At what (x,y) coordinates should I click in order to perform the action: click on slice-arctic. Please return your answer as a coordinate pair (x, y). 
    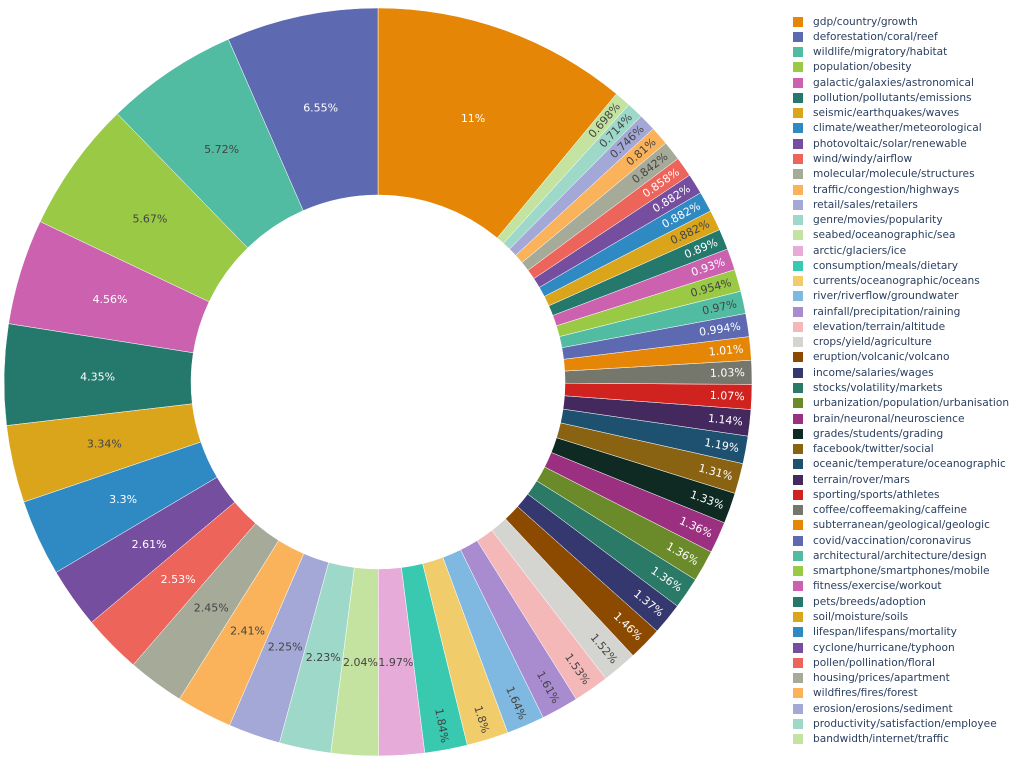
    Looking at the image, I should click on (402, 662).